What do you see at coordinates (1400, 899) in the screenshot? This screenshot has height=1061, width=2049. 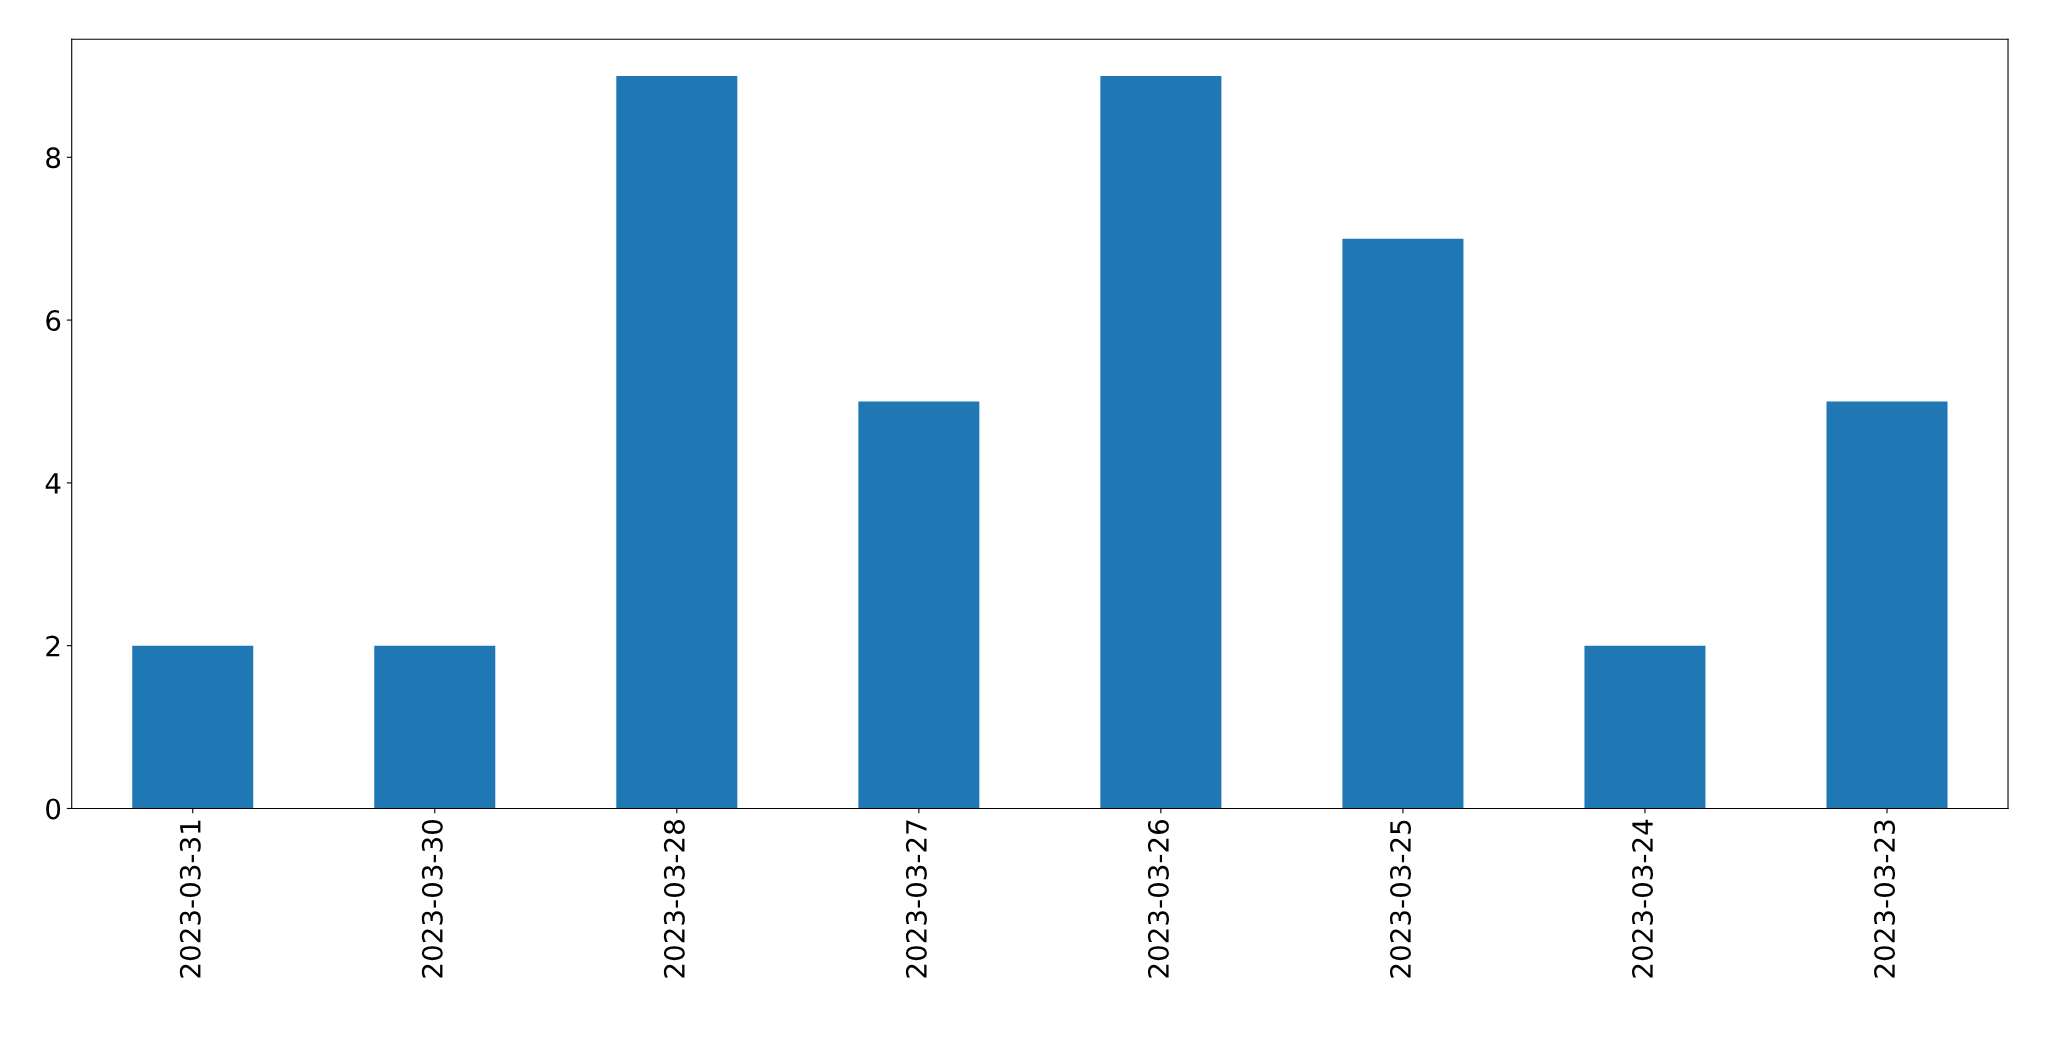 I see `x-tick-label: 2023-03-25` at bounding box center [1400, 899].